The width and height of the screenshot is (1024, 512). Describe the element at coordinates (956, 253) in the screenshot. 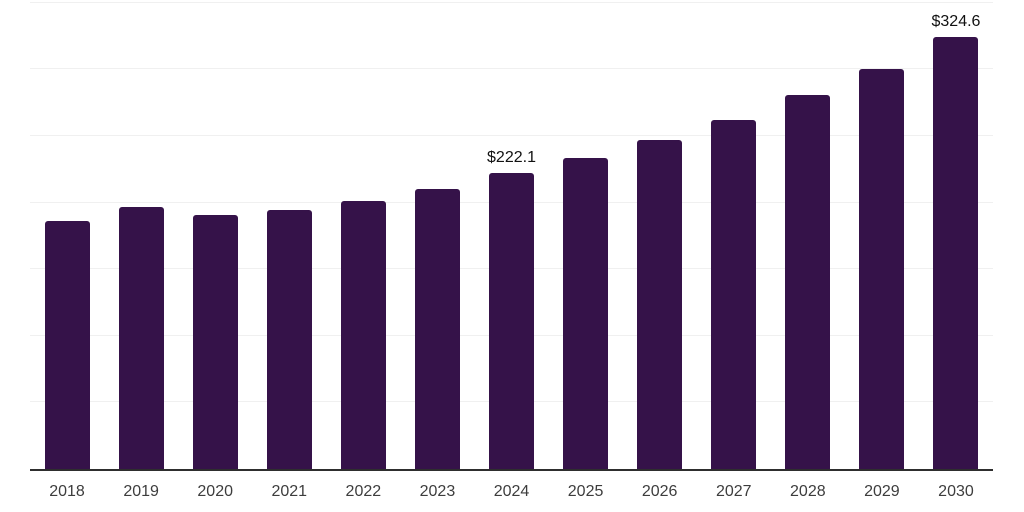

I see `bar-2030` at that location.